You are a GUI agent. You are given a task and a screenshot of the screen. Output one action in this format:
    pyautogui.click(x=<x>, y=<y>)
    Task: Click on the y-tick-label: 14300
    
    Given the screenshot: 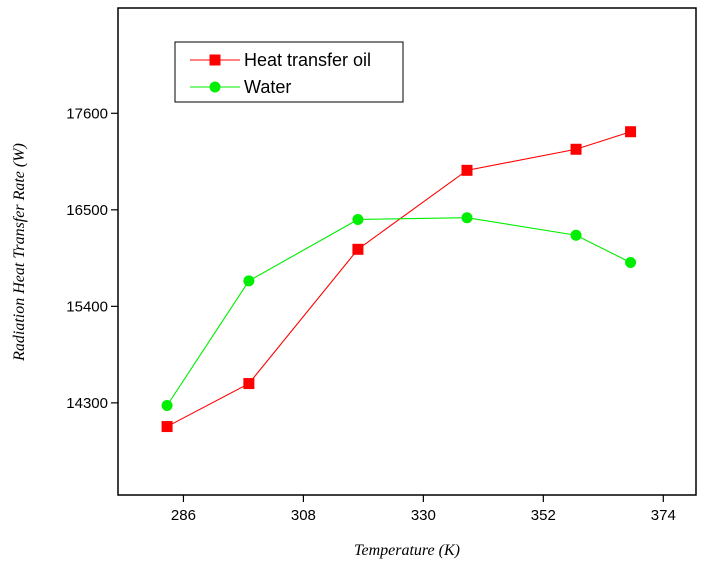 What is the action you would take?
    pyautogui.click(x=87, y=403)
    